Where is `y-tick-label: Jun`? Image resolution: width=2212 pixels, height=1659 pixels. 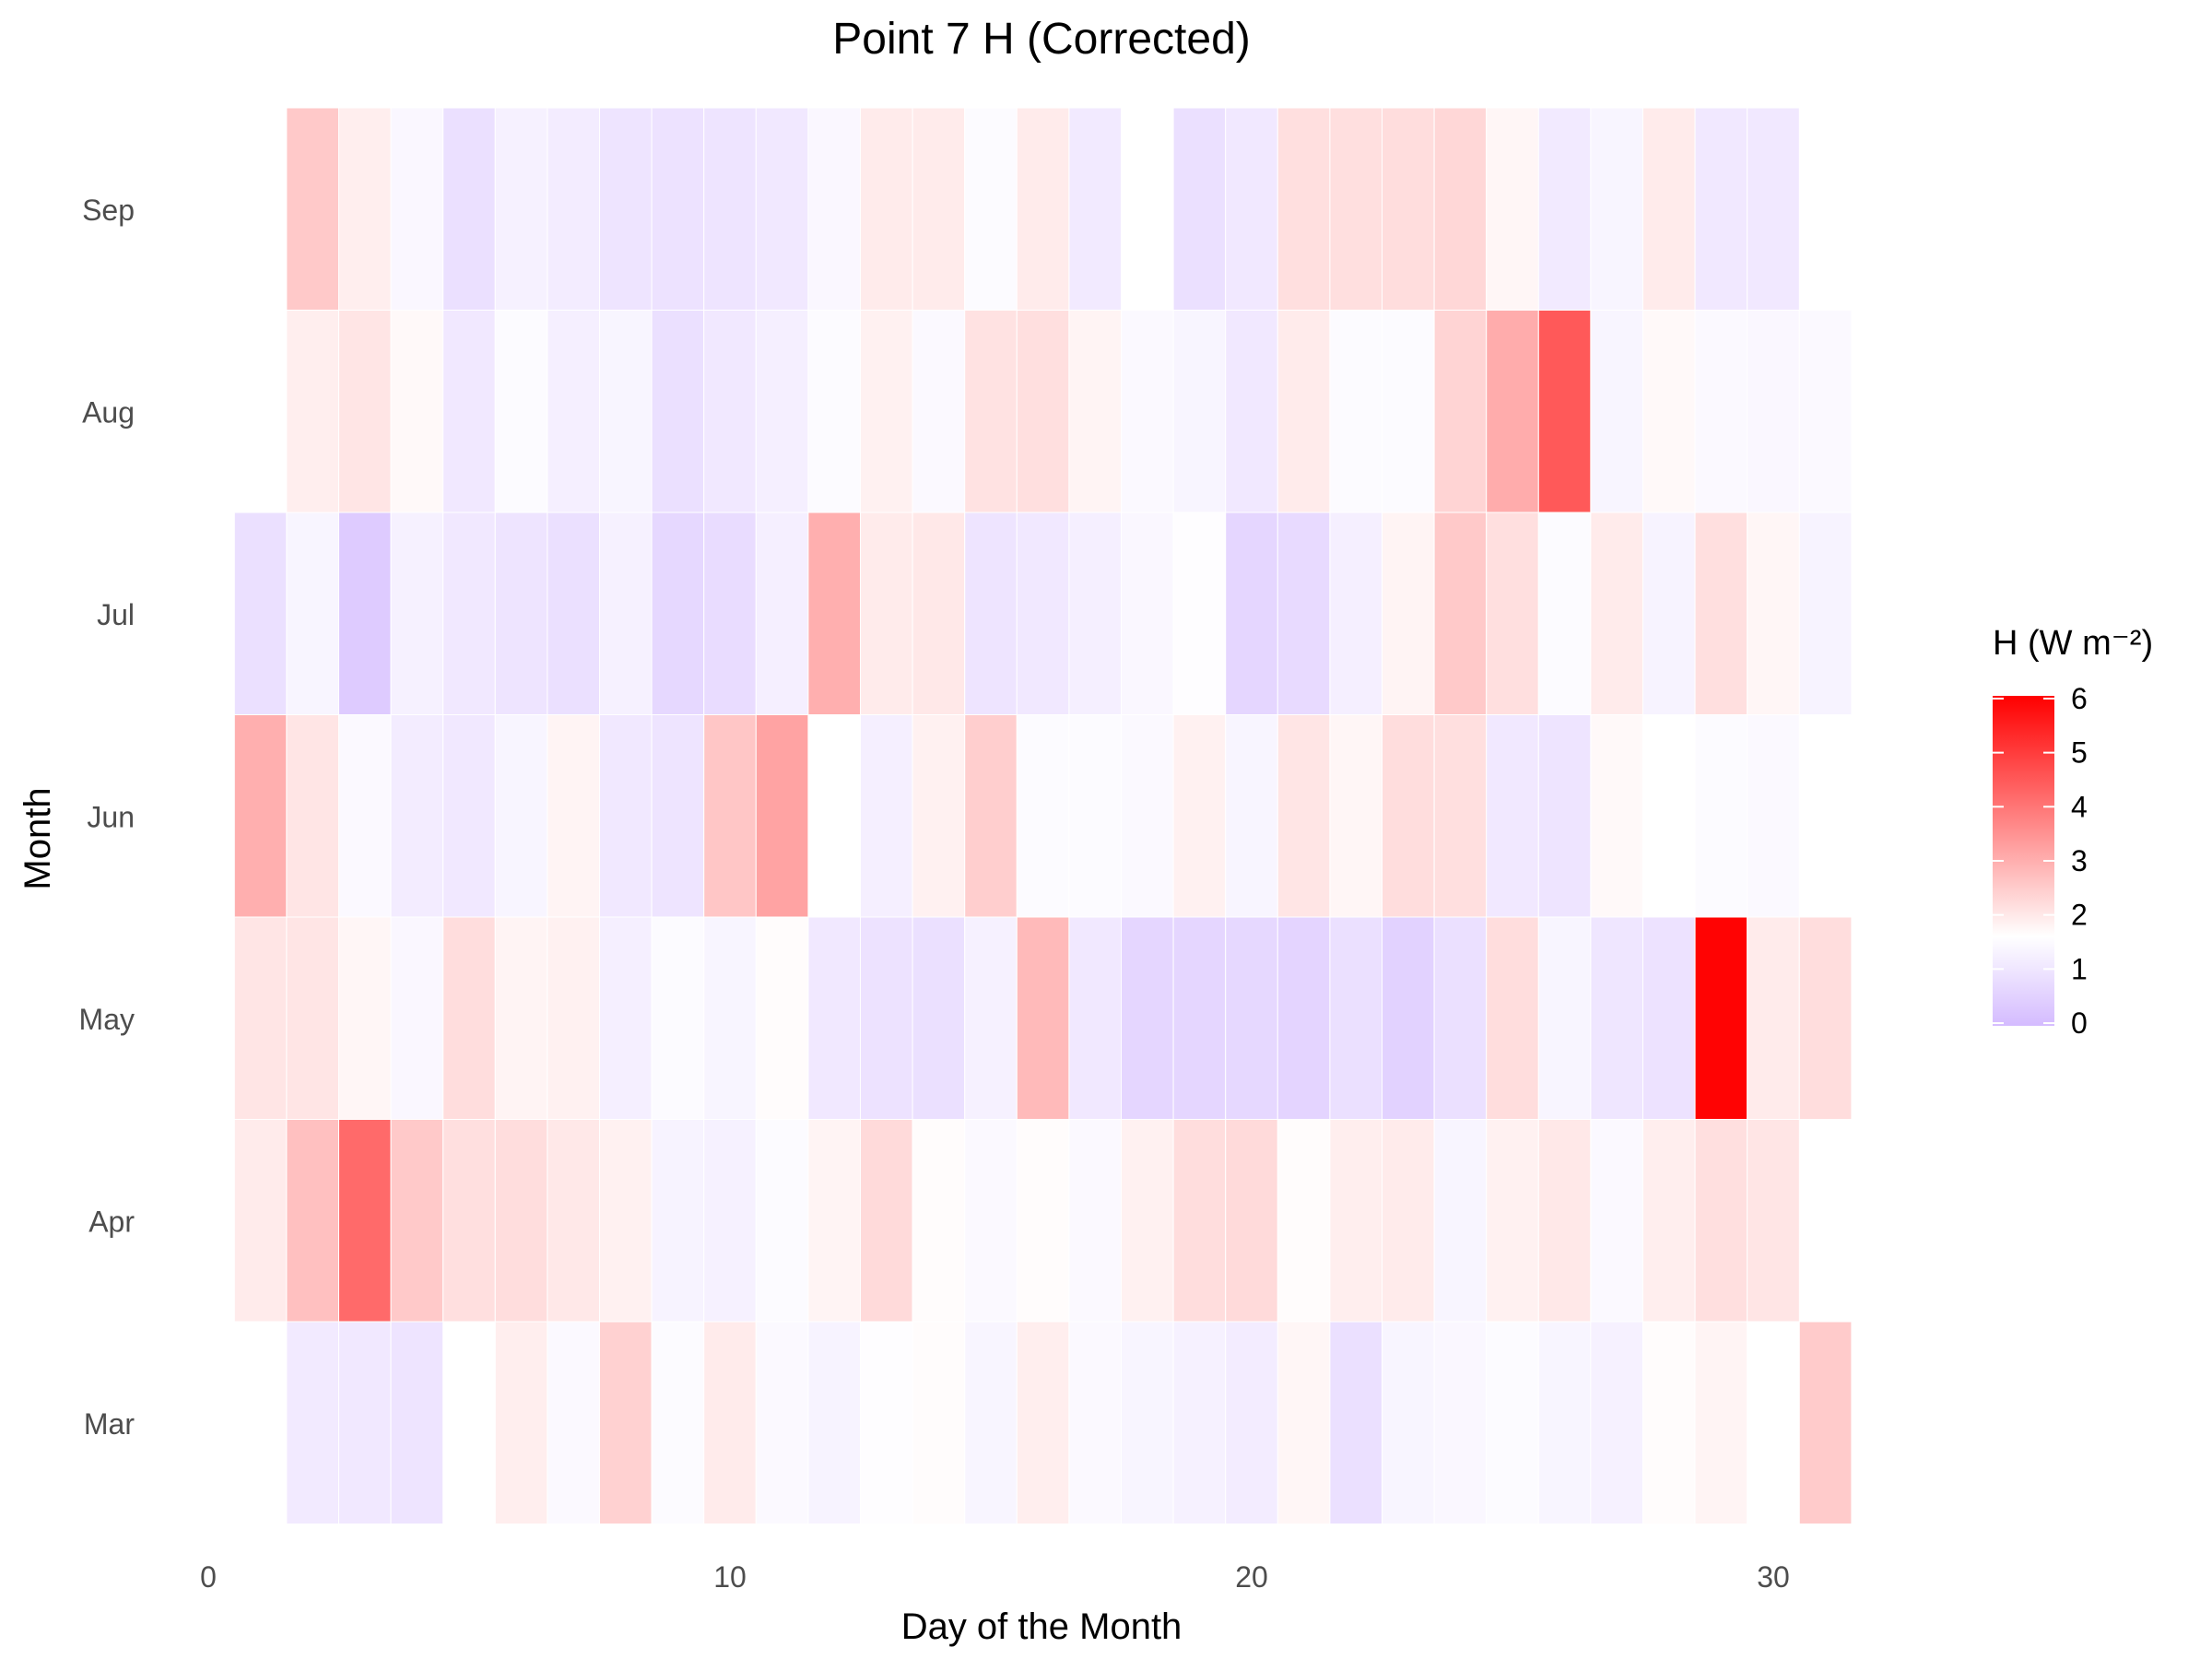
y-tick-label: Jun is located at coordinates (111, 816).